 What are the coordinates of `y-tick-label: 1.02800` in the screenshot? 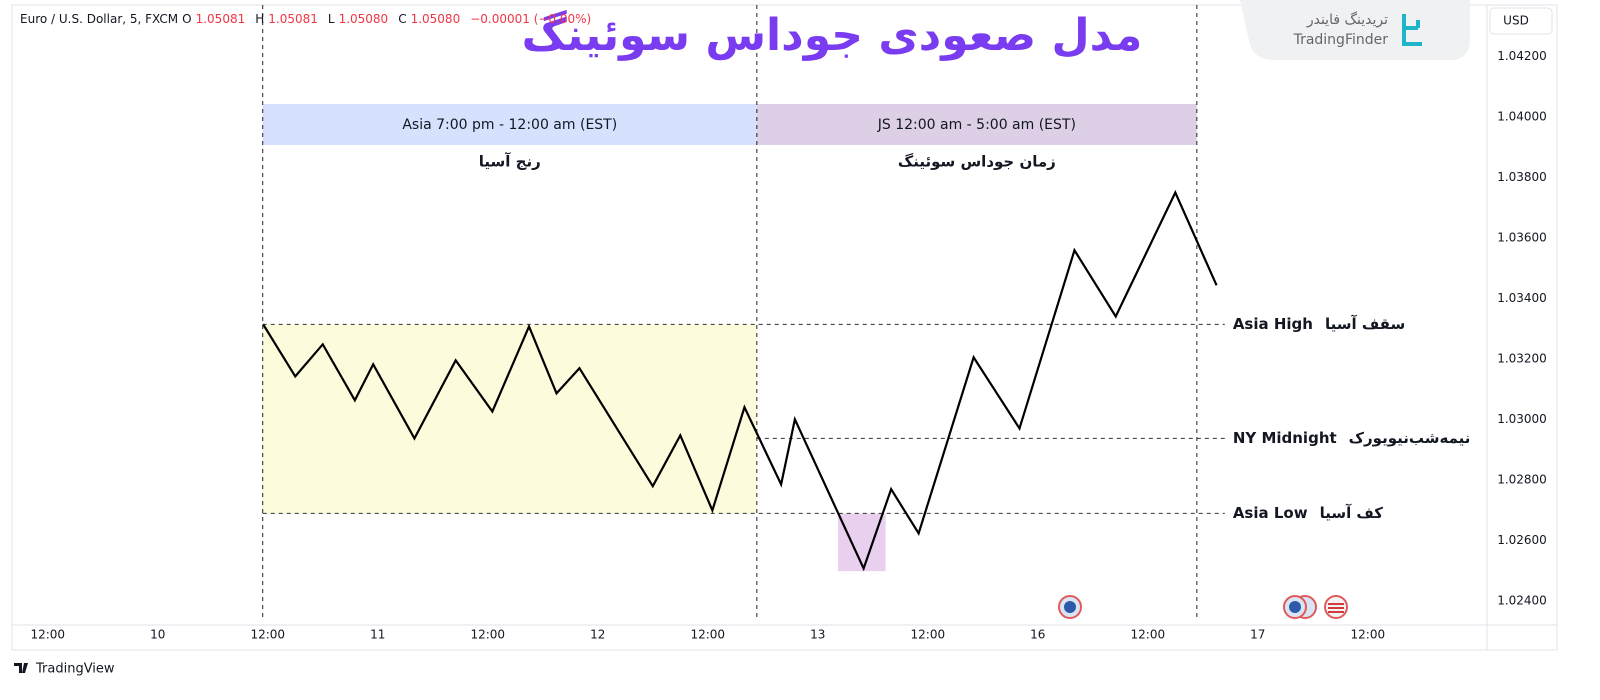 It's located at (1522, 479).